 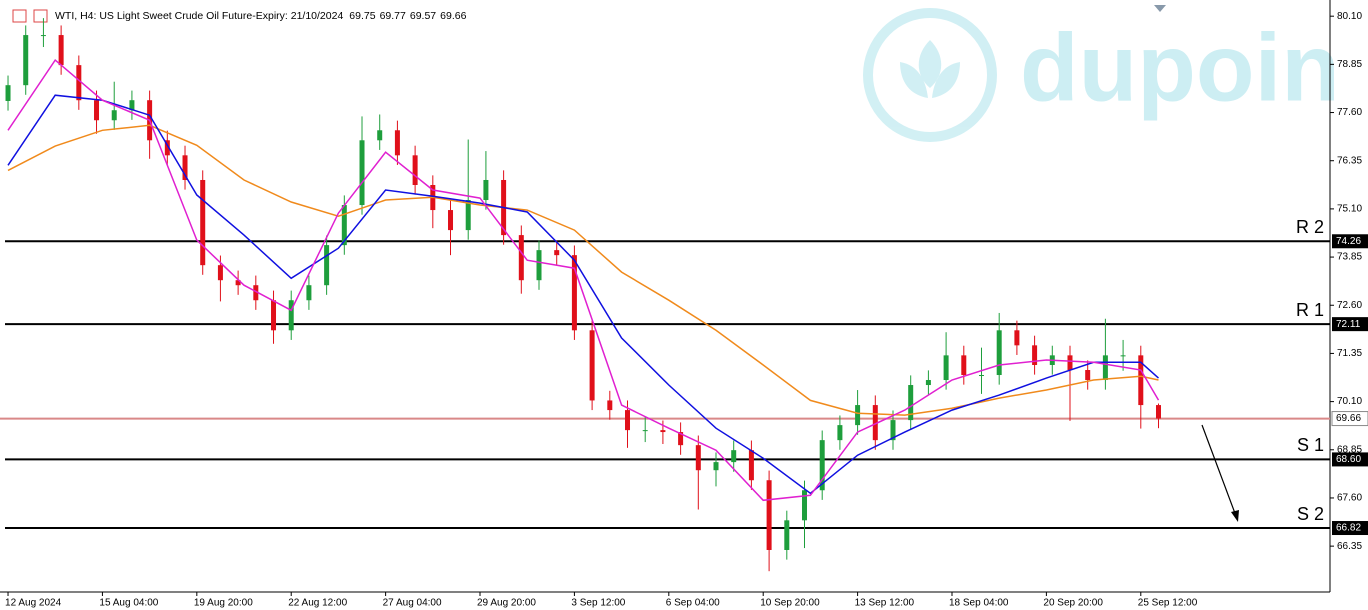 I want to click on level-price-label: 74.26, so click(x=1348, y=241).